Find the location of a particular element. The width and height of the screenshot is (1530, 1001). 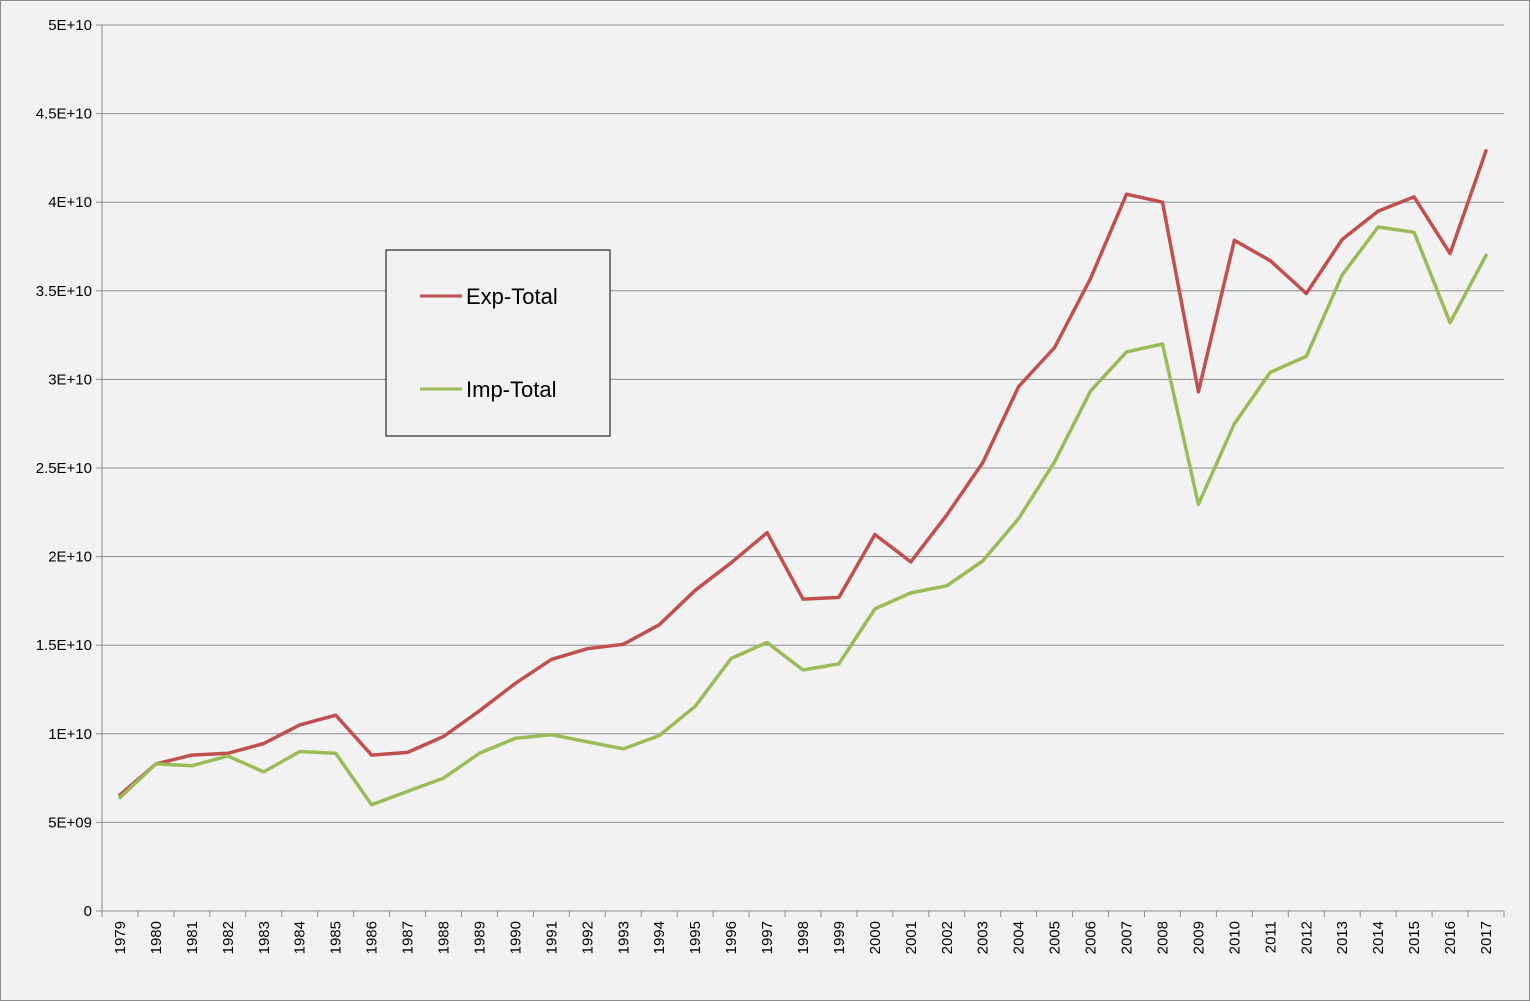

legend-label-imp-total: Imp-Total is located at coordinates (511, 389).